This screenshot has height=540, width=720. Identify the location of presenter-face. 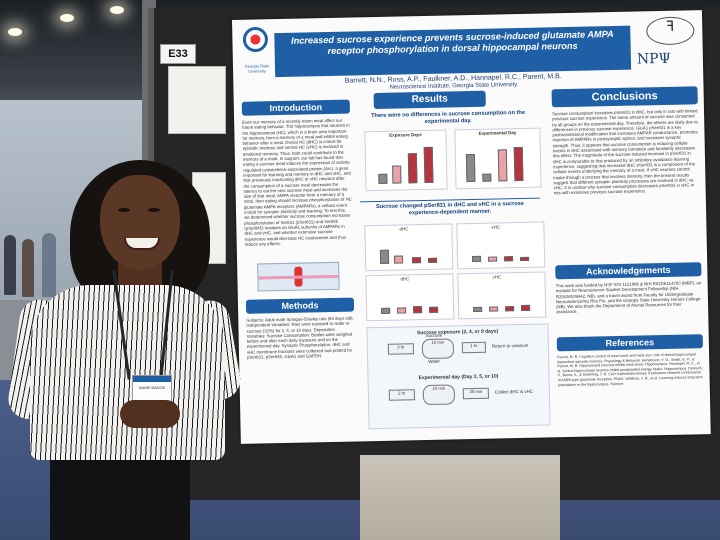
(140, 222).